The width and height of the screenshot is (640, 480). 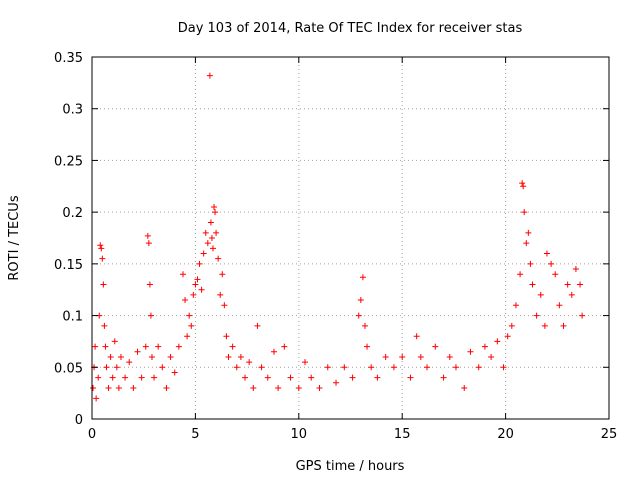 What do you see at coordinates (350, 466) in the screenshot?
I see `x-axis-label: GPS time / hours` at bounding box center [350, 466].